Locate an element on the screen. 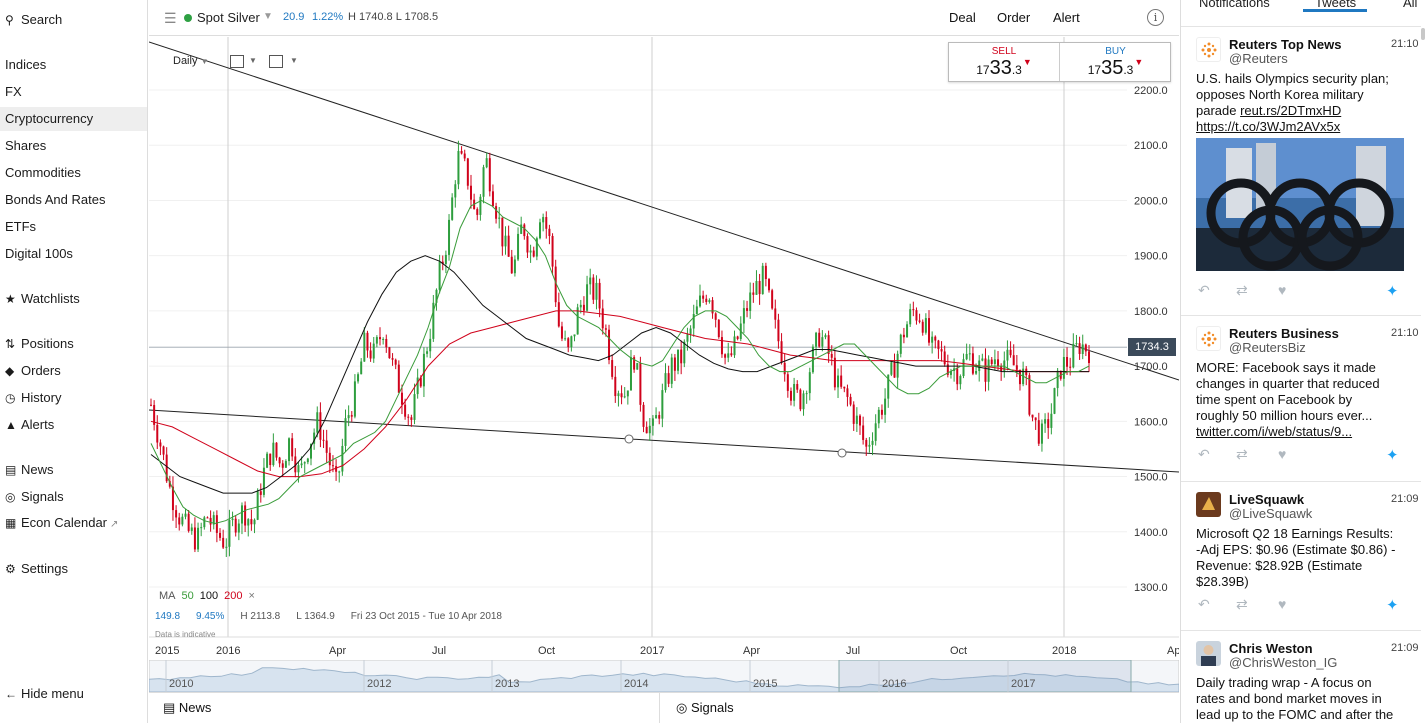 The height and width of the screenshot is (723, 1428). navigator-window is located at coordinates (985, 676).